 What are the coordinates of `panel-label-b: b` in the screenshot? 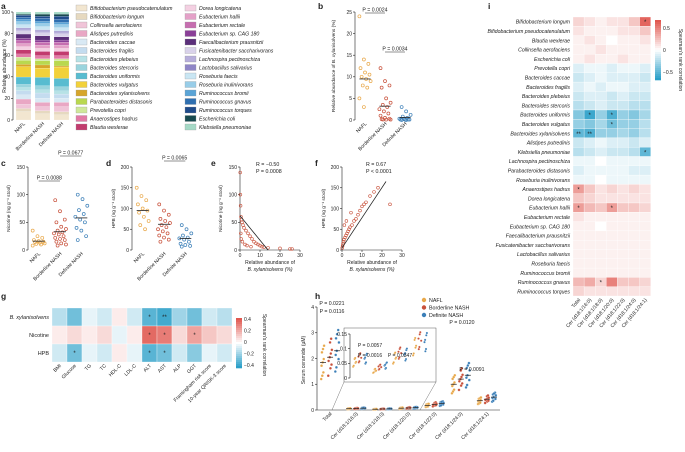 It's located at (320, 6).